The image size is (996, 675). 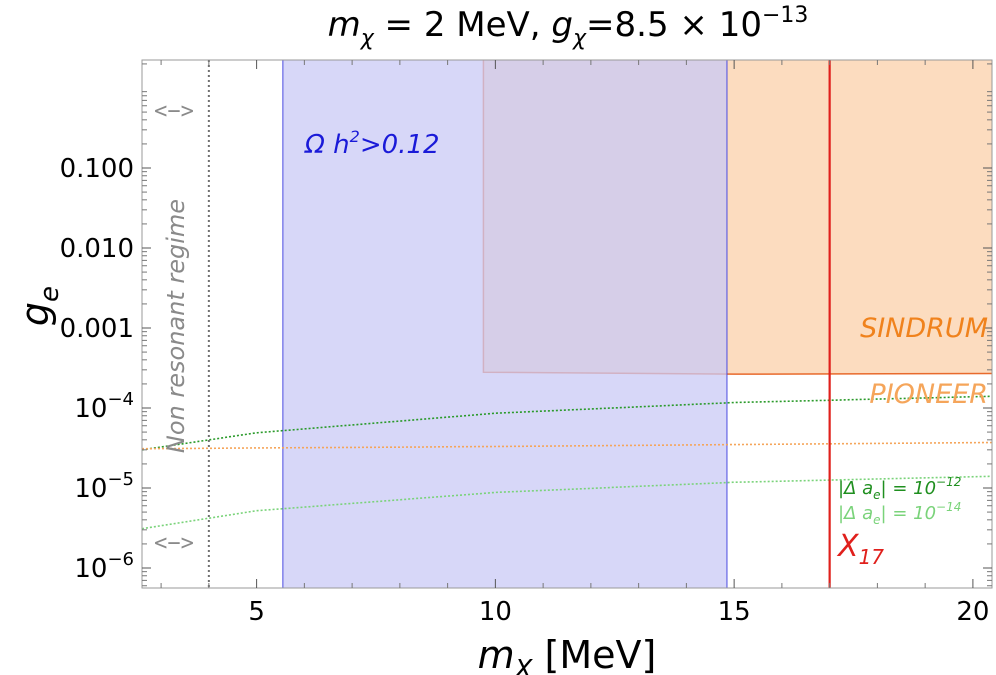 I want to click on legend-ae-14: |Δ ae| = 10−14, so click(x=899, y=513).